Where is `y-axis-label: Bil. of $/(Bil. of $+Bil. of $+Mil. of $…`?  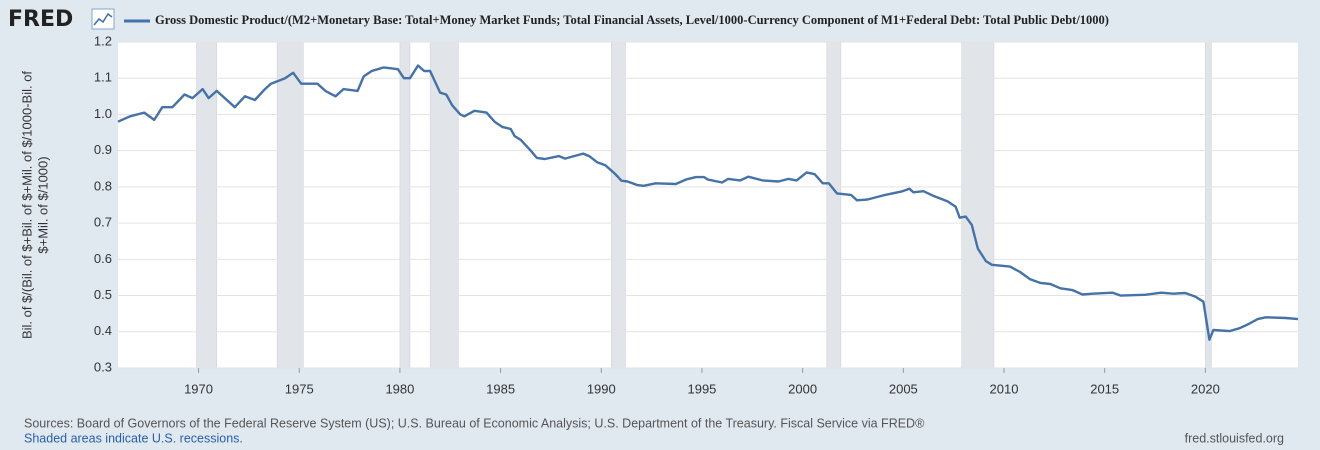 y-axis-label: Bil. of $/(Bil. of $+Bil. of $+Mil. of $… is located at coordinates (26, 205).